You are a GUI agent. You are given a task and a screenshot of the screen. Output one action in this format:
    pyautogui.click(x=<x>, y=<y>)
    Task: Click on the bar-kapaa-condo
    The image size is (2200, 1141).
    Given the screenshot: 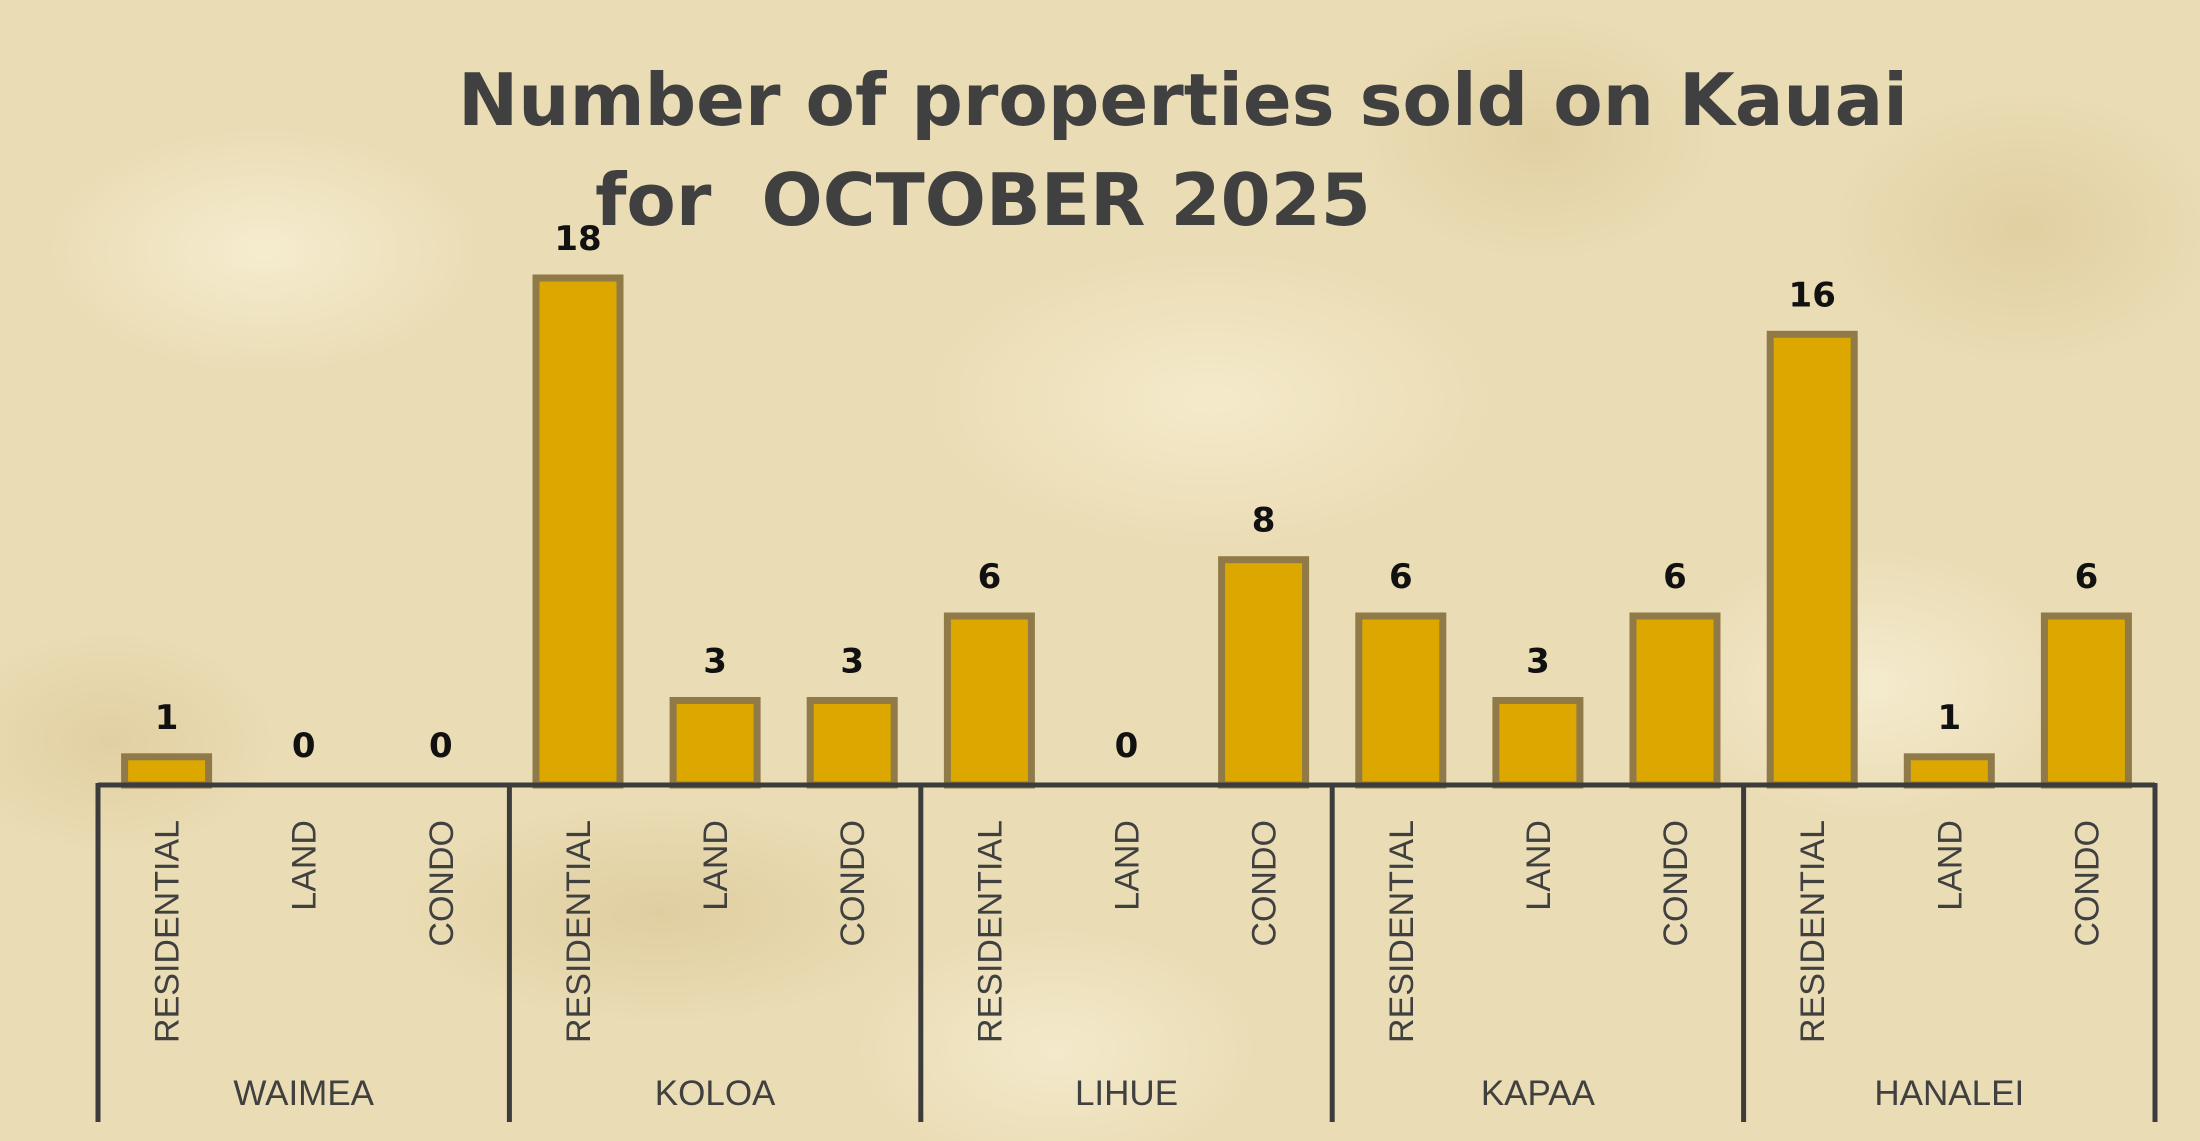 What is the action you would take?
    pyautogui.click(x=1675, y=700)
    